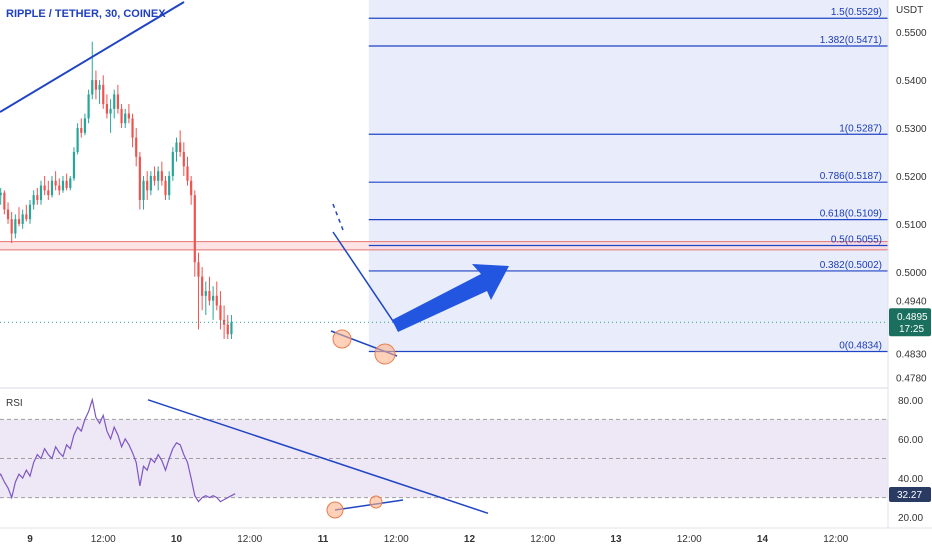  Describe the element at coordinates (910, 401) in the screenshot. I see `rsi-tick-label: 80.00` at that location.